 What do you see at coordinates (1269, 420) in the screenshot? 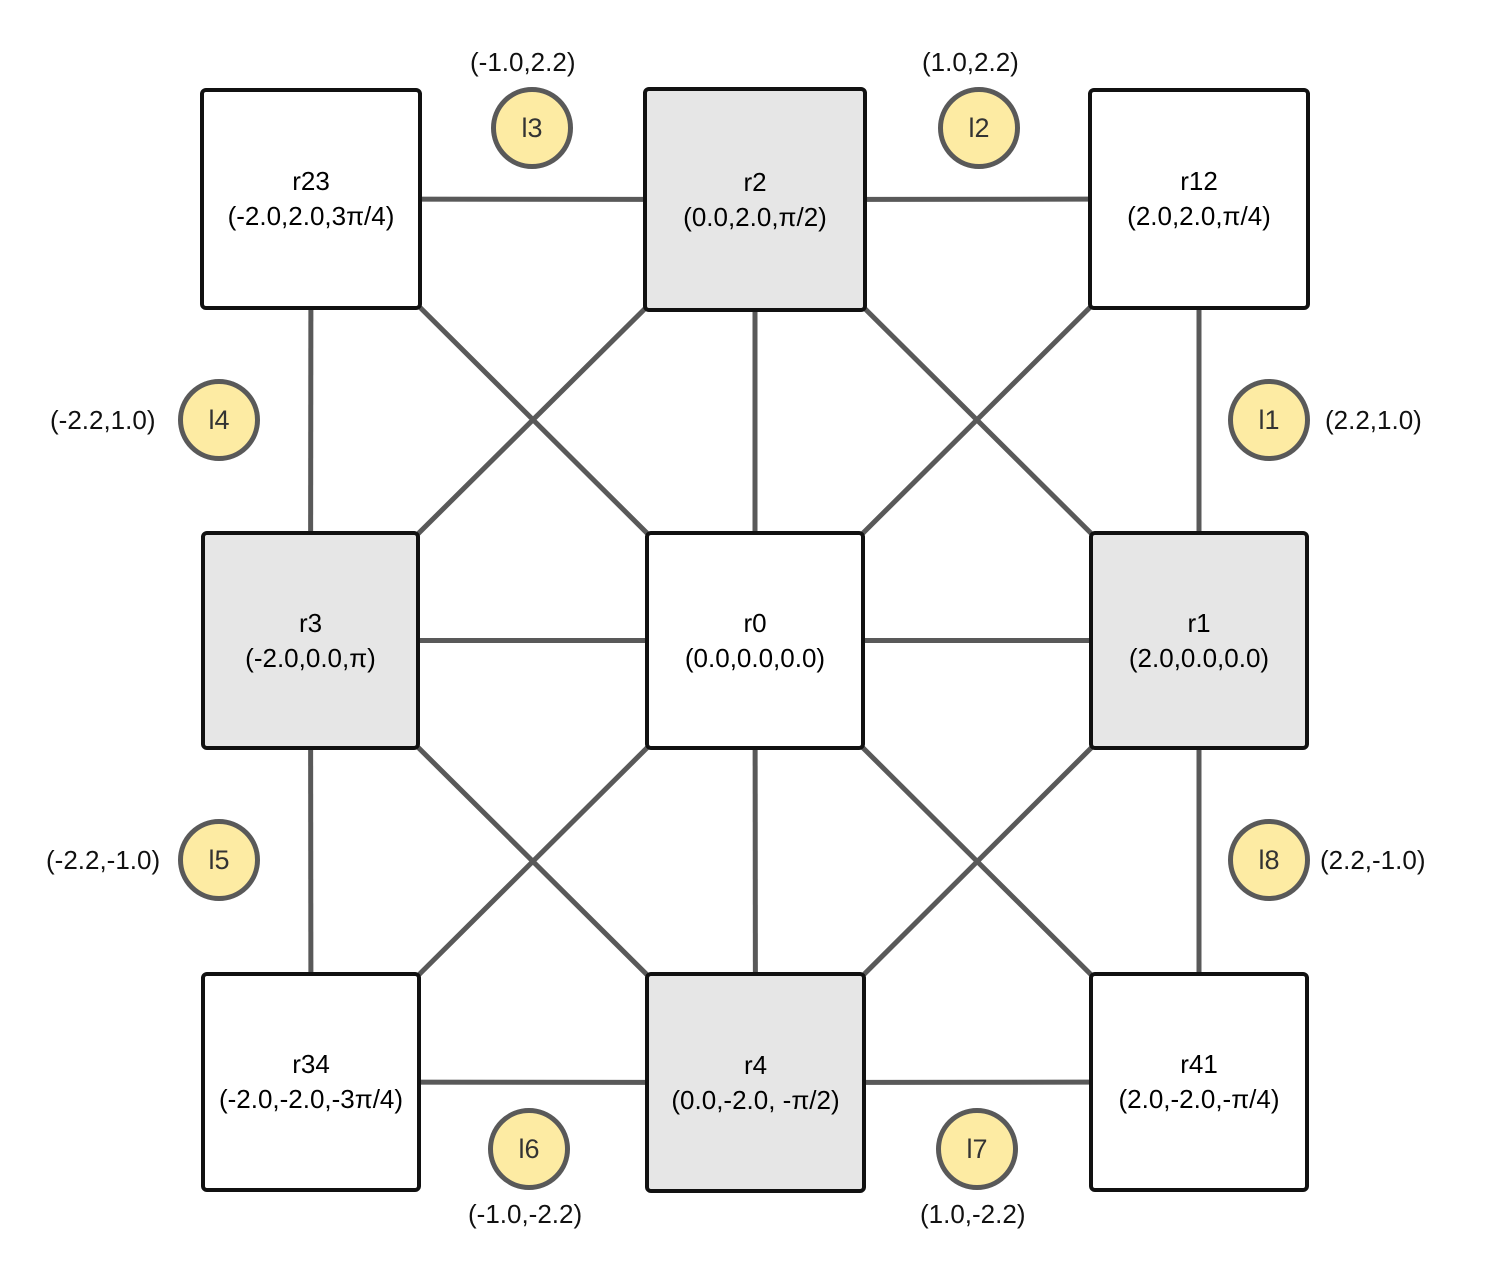
I see `landmark-l1: l1` at bounding box center [1269, 420].